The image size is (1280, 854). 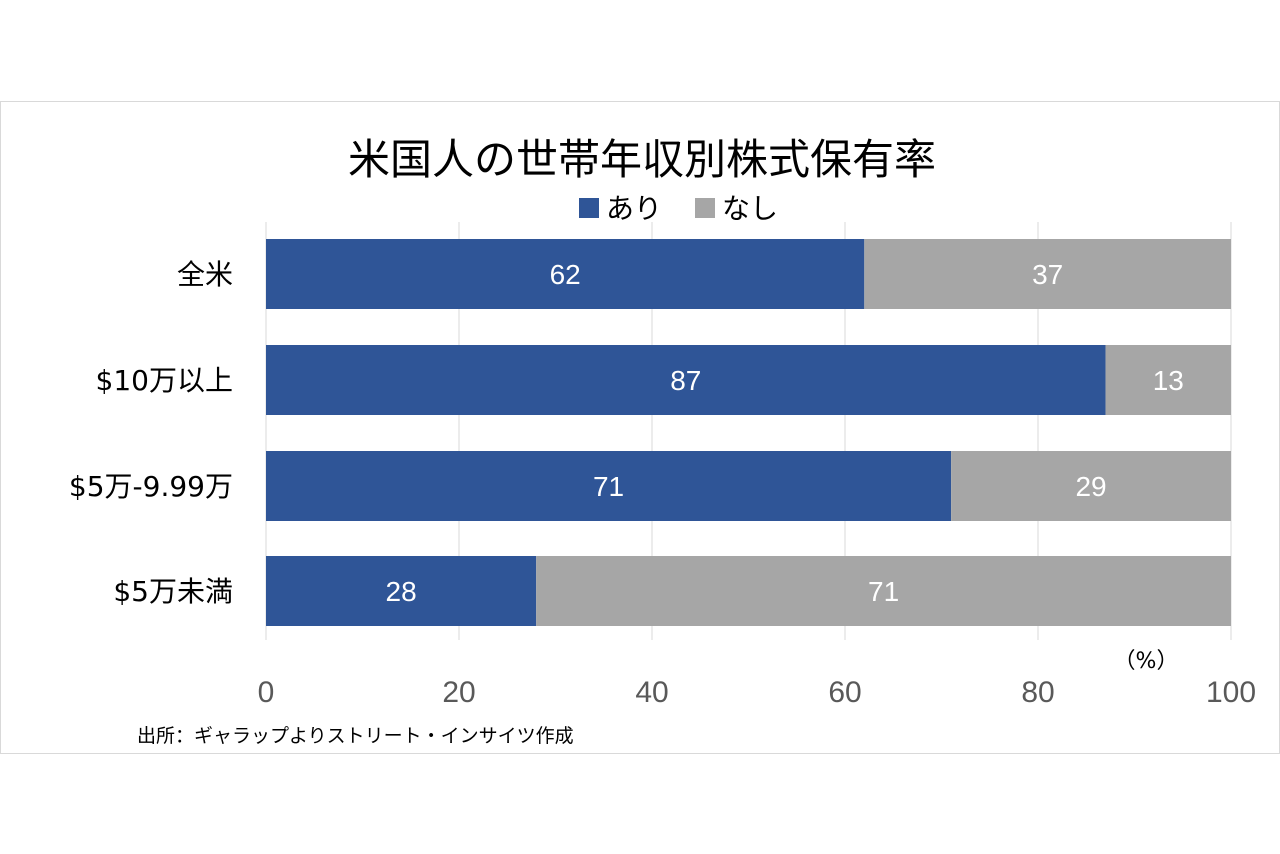 I want to click on data-label-ari-0: 62, so click(x=565, y=274).